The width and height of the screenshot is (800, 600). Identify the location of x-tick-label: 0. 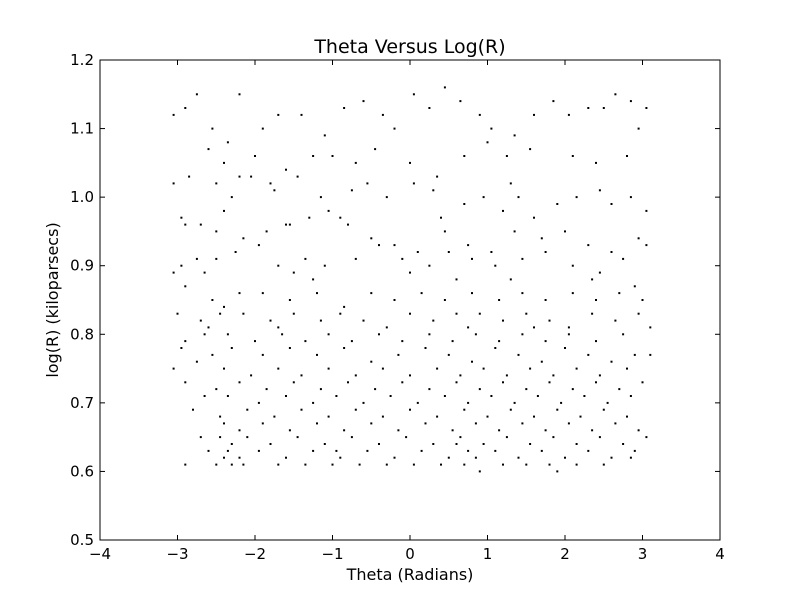
(410, 554).